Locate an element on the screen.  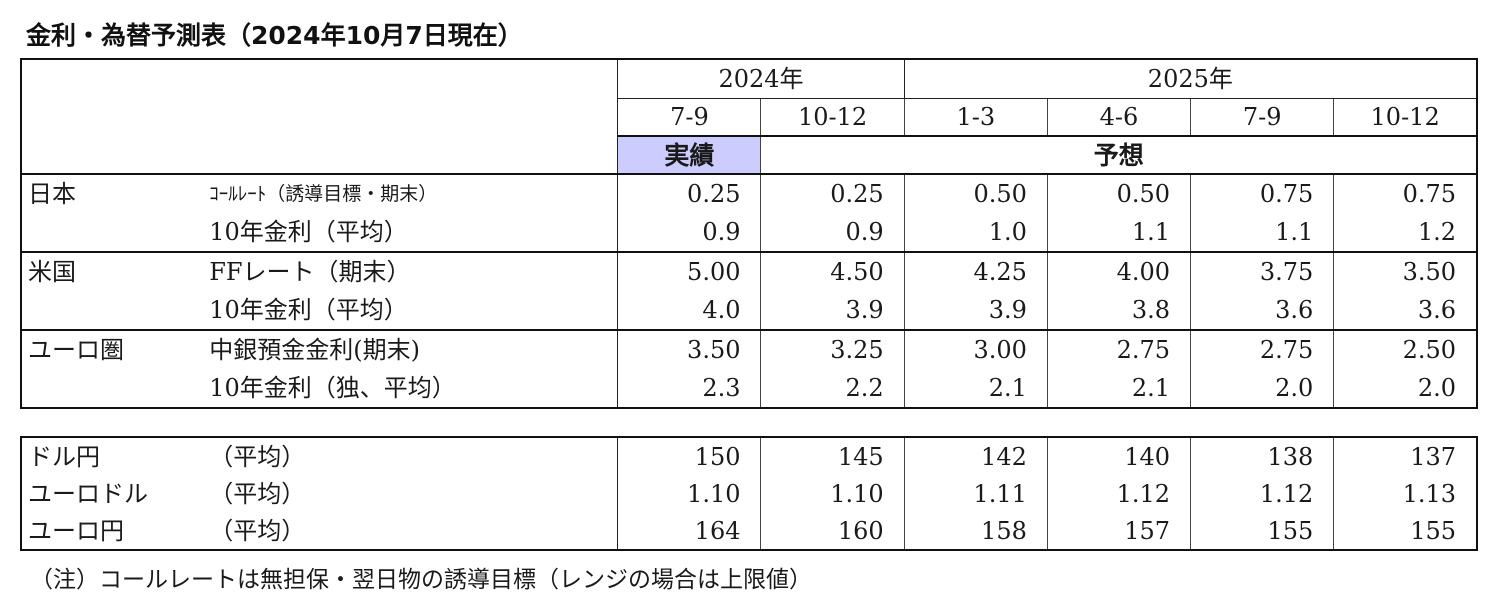
item-label: ｺｰﾙﾚｰﾄ（誘導目標・期末） is located at coordinates (323, 193).